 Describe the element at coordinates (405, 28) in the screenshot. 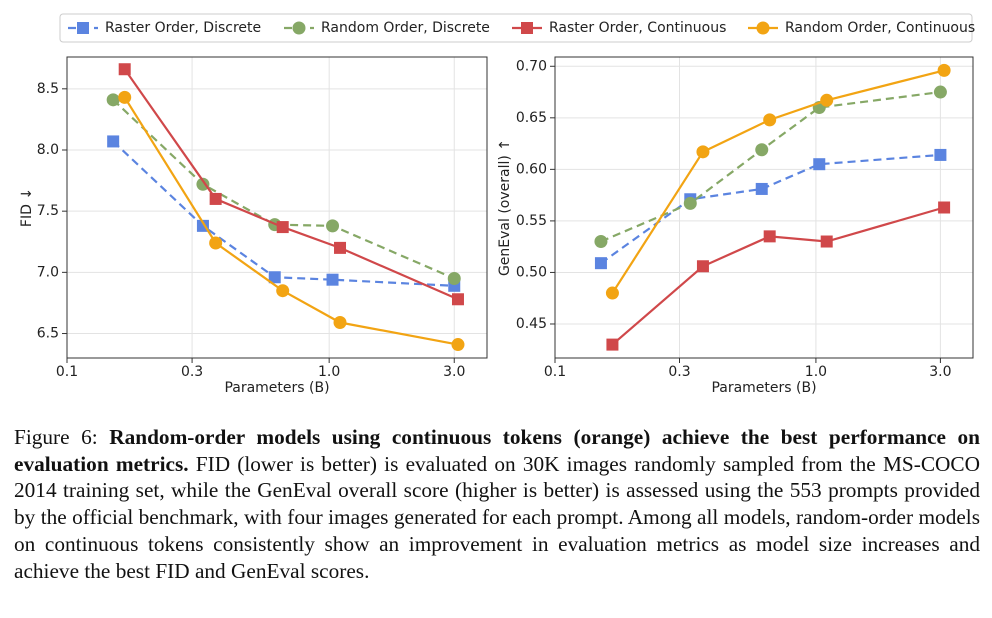

I see `legend-label: Random Order, Discrete` at that location.